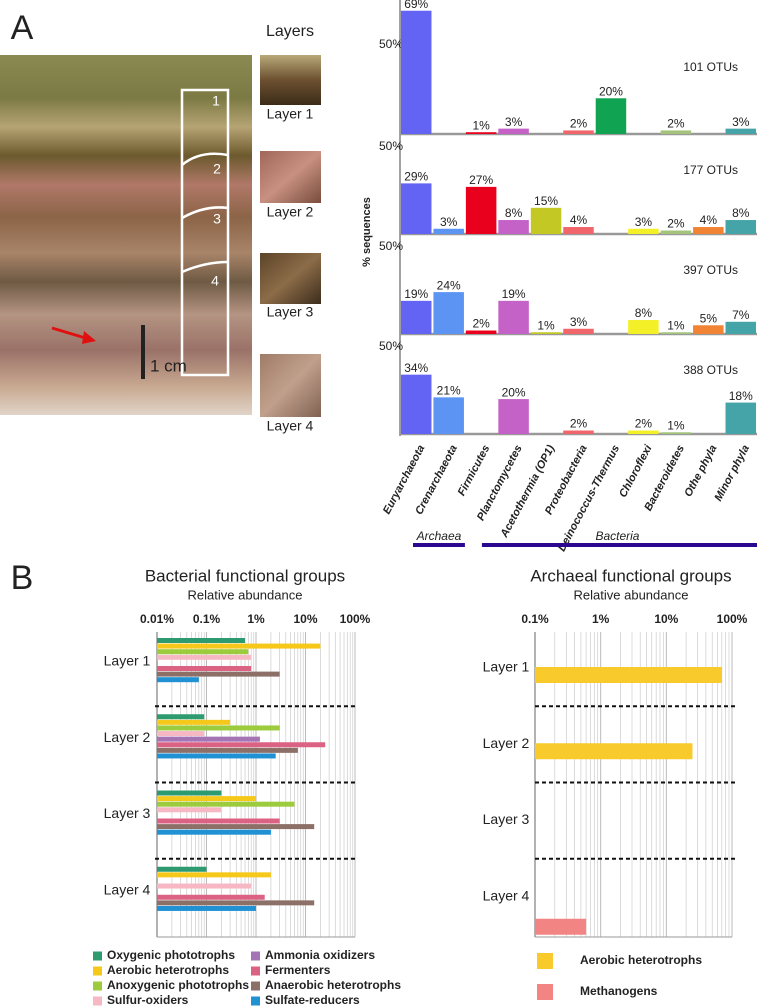 The height and width of the screenshot is (1007, 762). What do you see at coordinates (506, 667) in the screenshot?
I see `y-tick-label: Layer 1` at bounding box center [506, 667].